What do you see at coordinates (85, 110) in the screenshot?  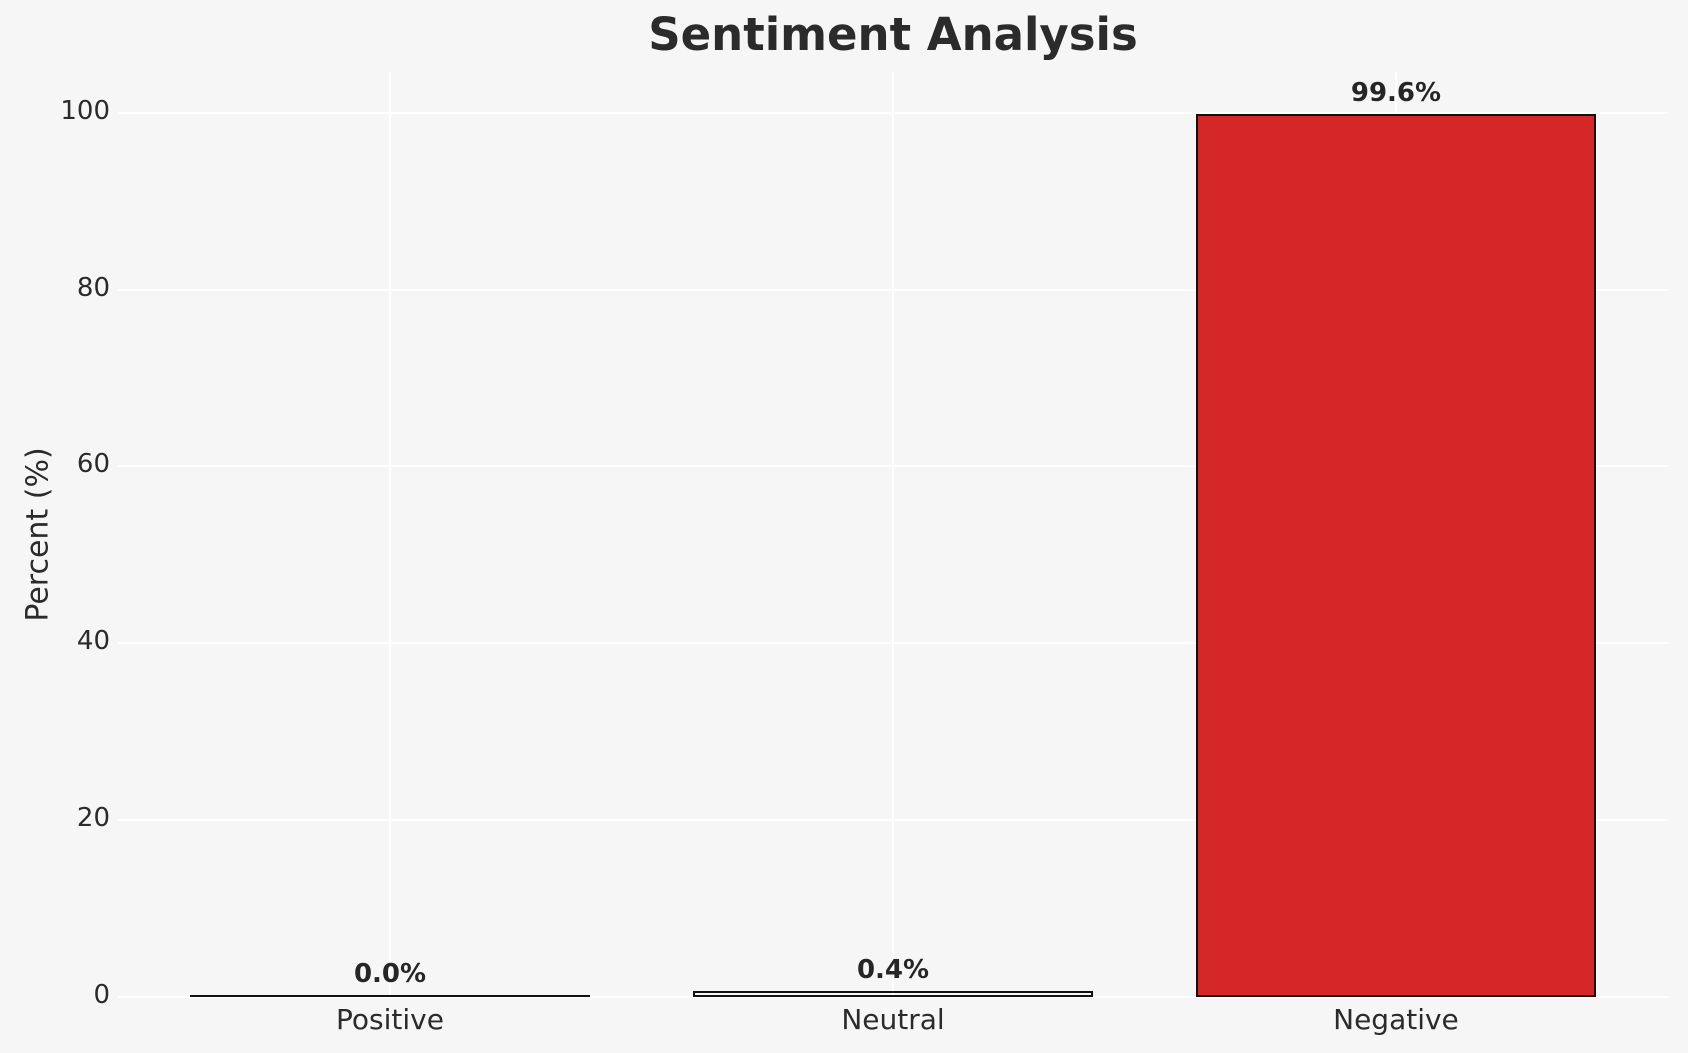 I see `y-tick-label-100: 100` at bounding box center [85, 110].